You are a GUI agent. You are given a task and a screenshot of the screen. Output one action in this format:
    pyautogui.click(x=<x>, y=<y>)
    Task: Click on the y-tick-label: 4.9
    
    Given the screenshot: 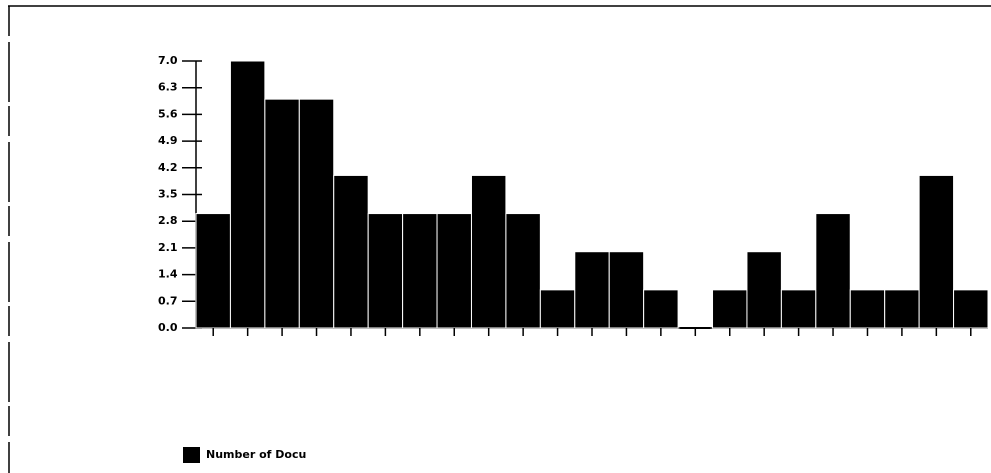 What is the action you would take?
    pyautogui.click(x=168, y=140)
    